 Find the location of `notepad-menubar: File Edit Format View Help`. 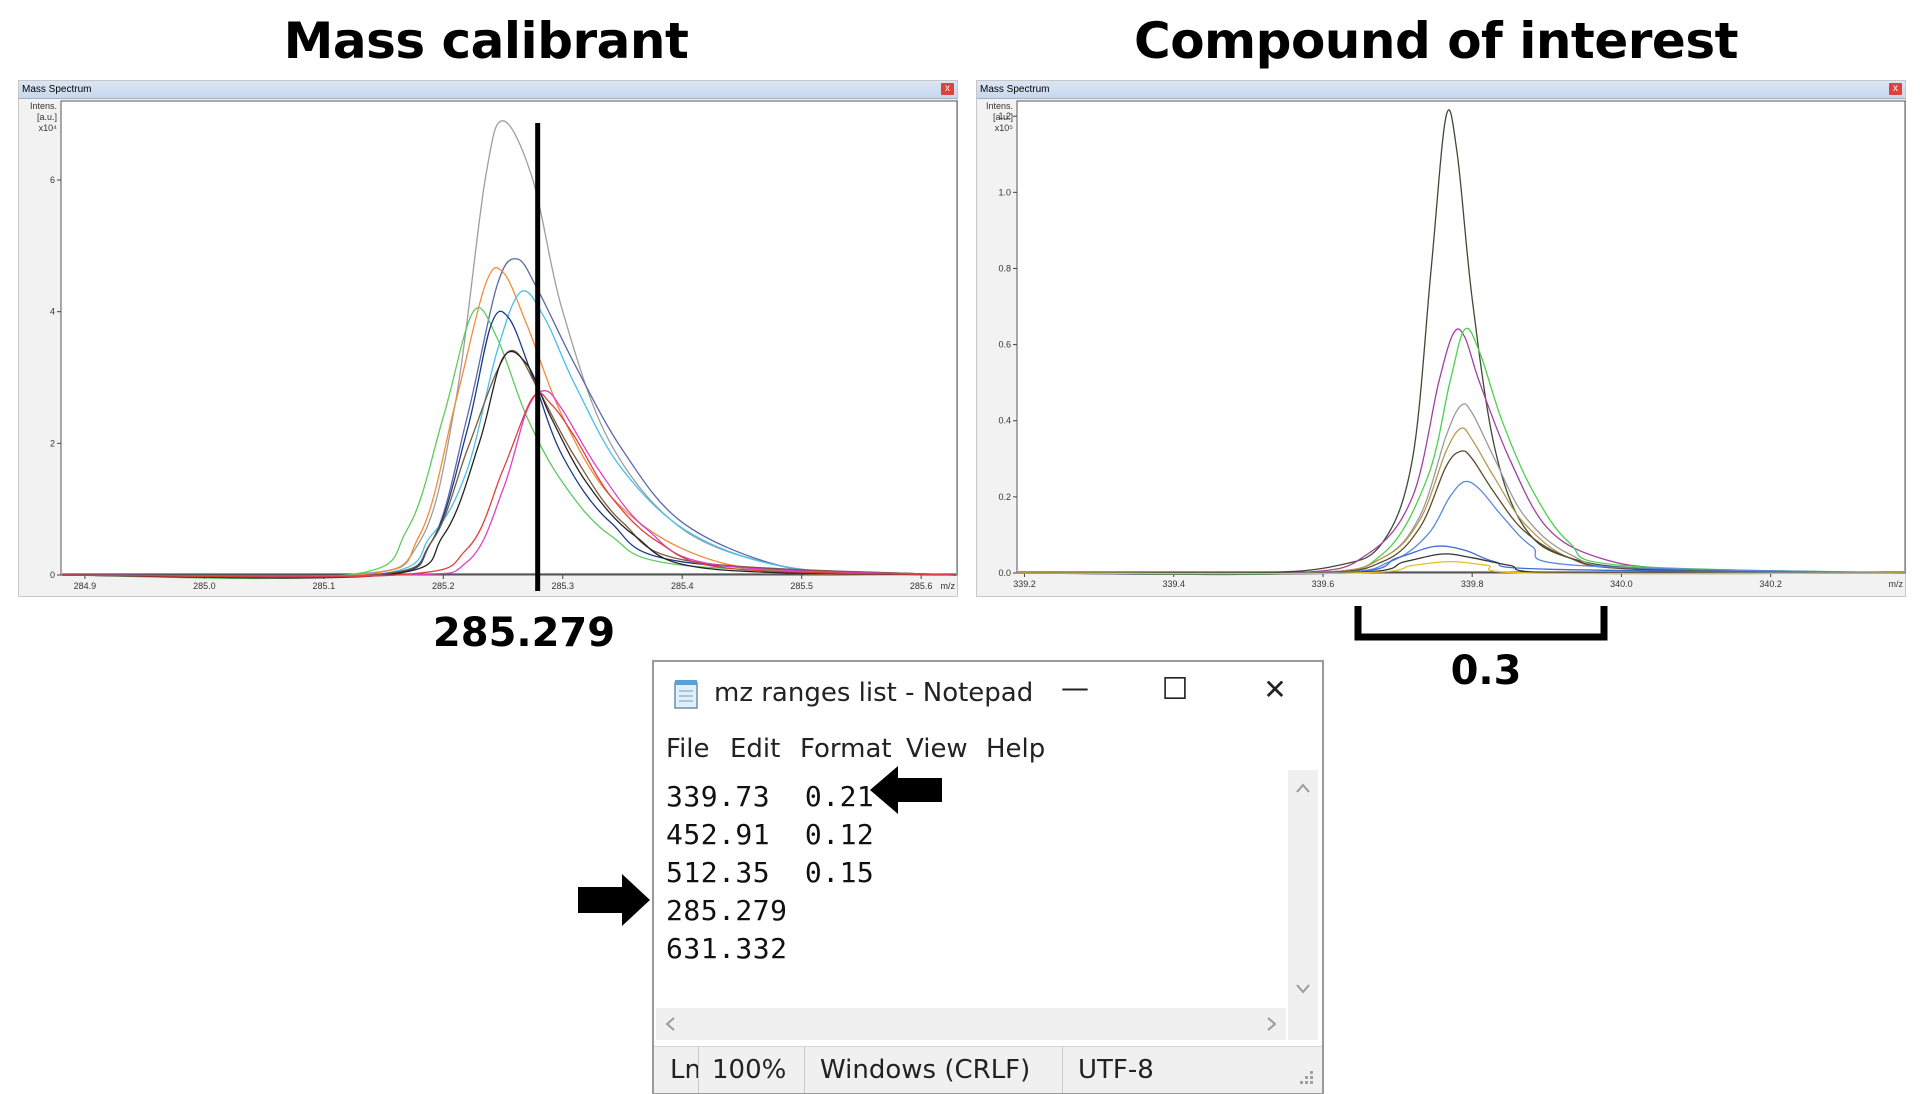

notepad-menubar: File Edit Format View Help is located at coordinates (988, 750).